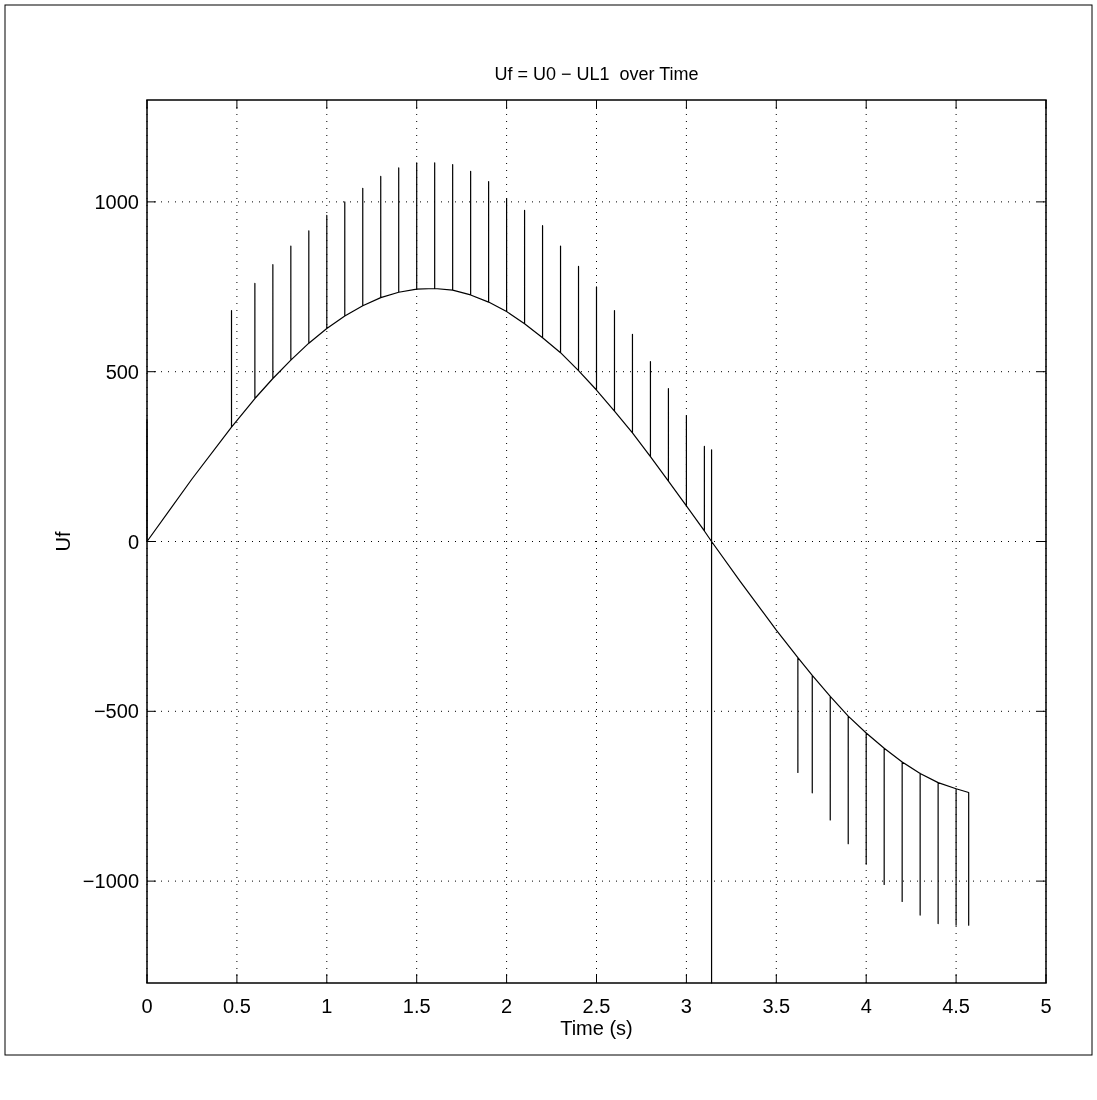 The height and width of the screenshot is (1100, 1097). What do you see at coordinates (686, 1006) in the screenshot?
I see `x-tick-label: 3` at bounding box center [686, 1006].